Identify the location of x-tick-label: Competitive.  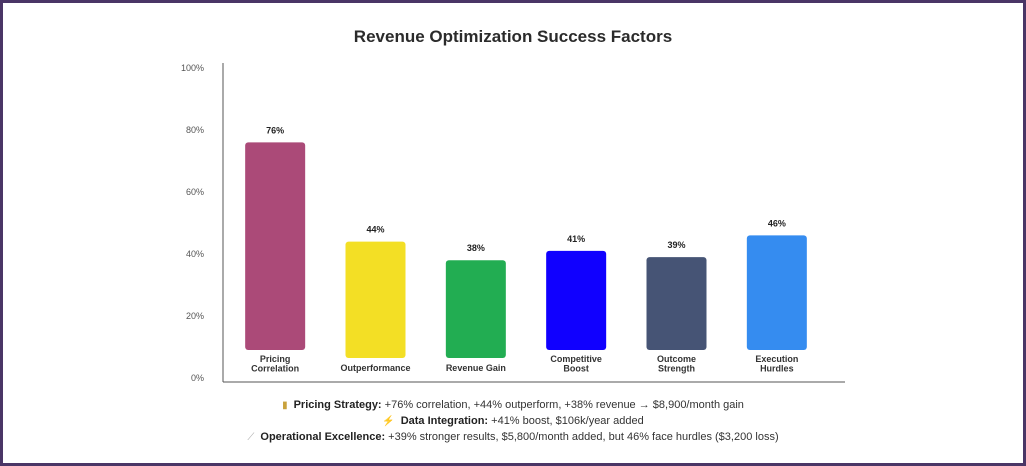
(576, 359).